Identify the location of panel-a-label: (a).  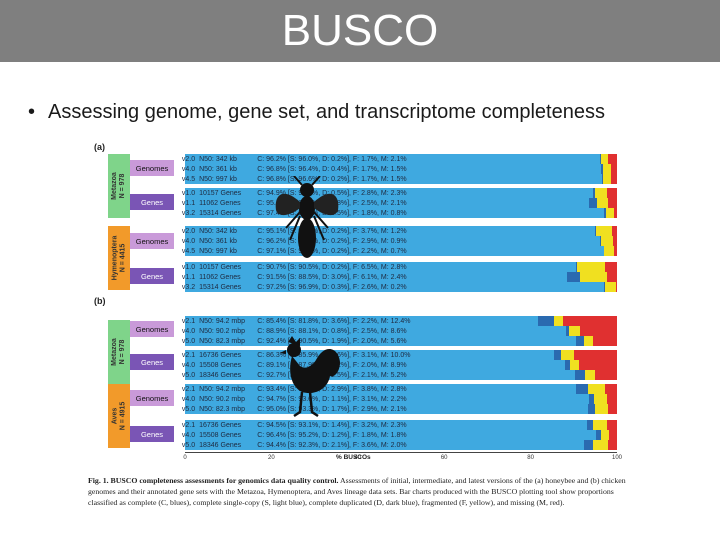
(99, 147).